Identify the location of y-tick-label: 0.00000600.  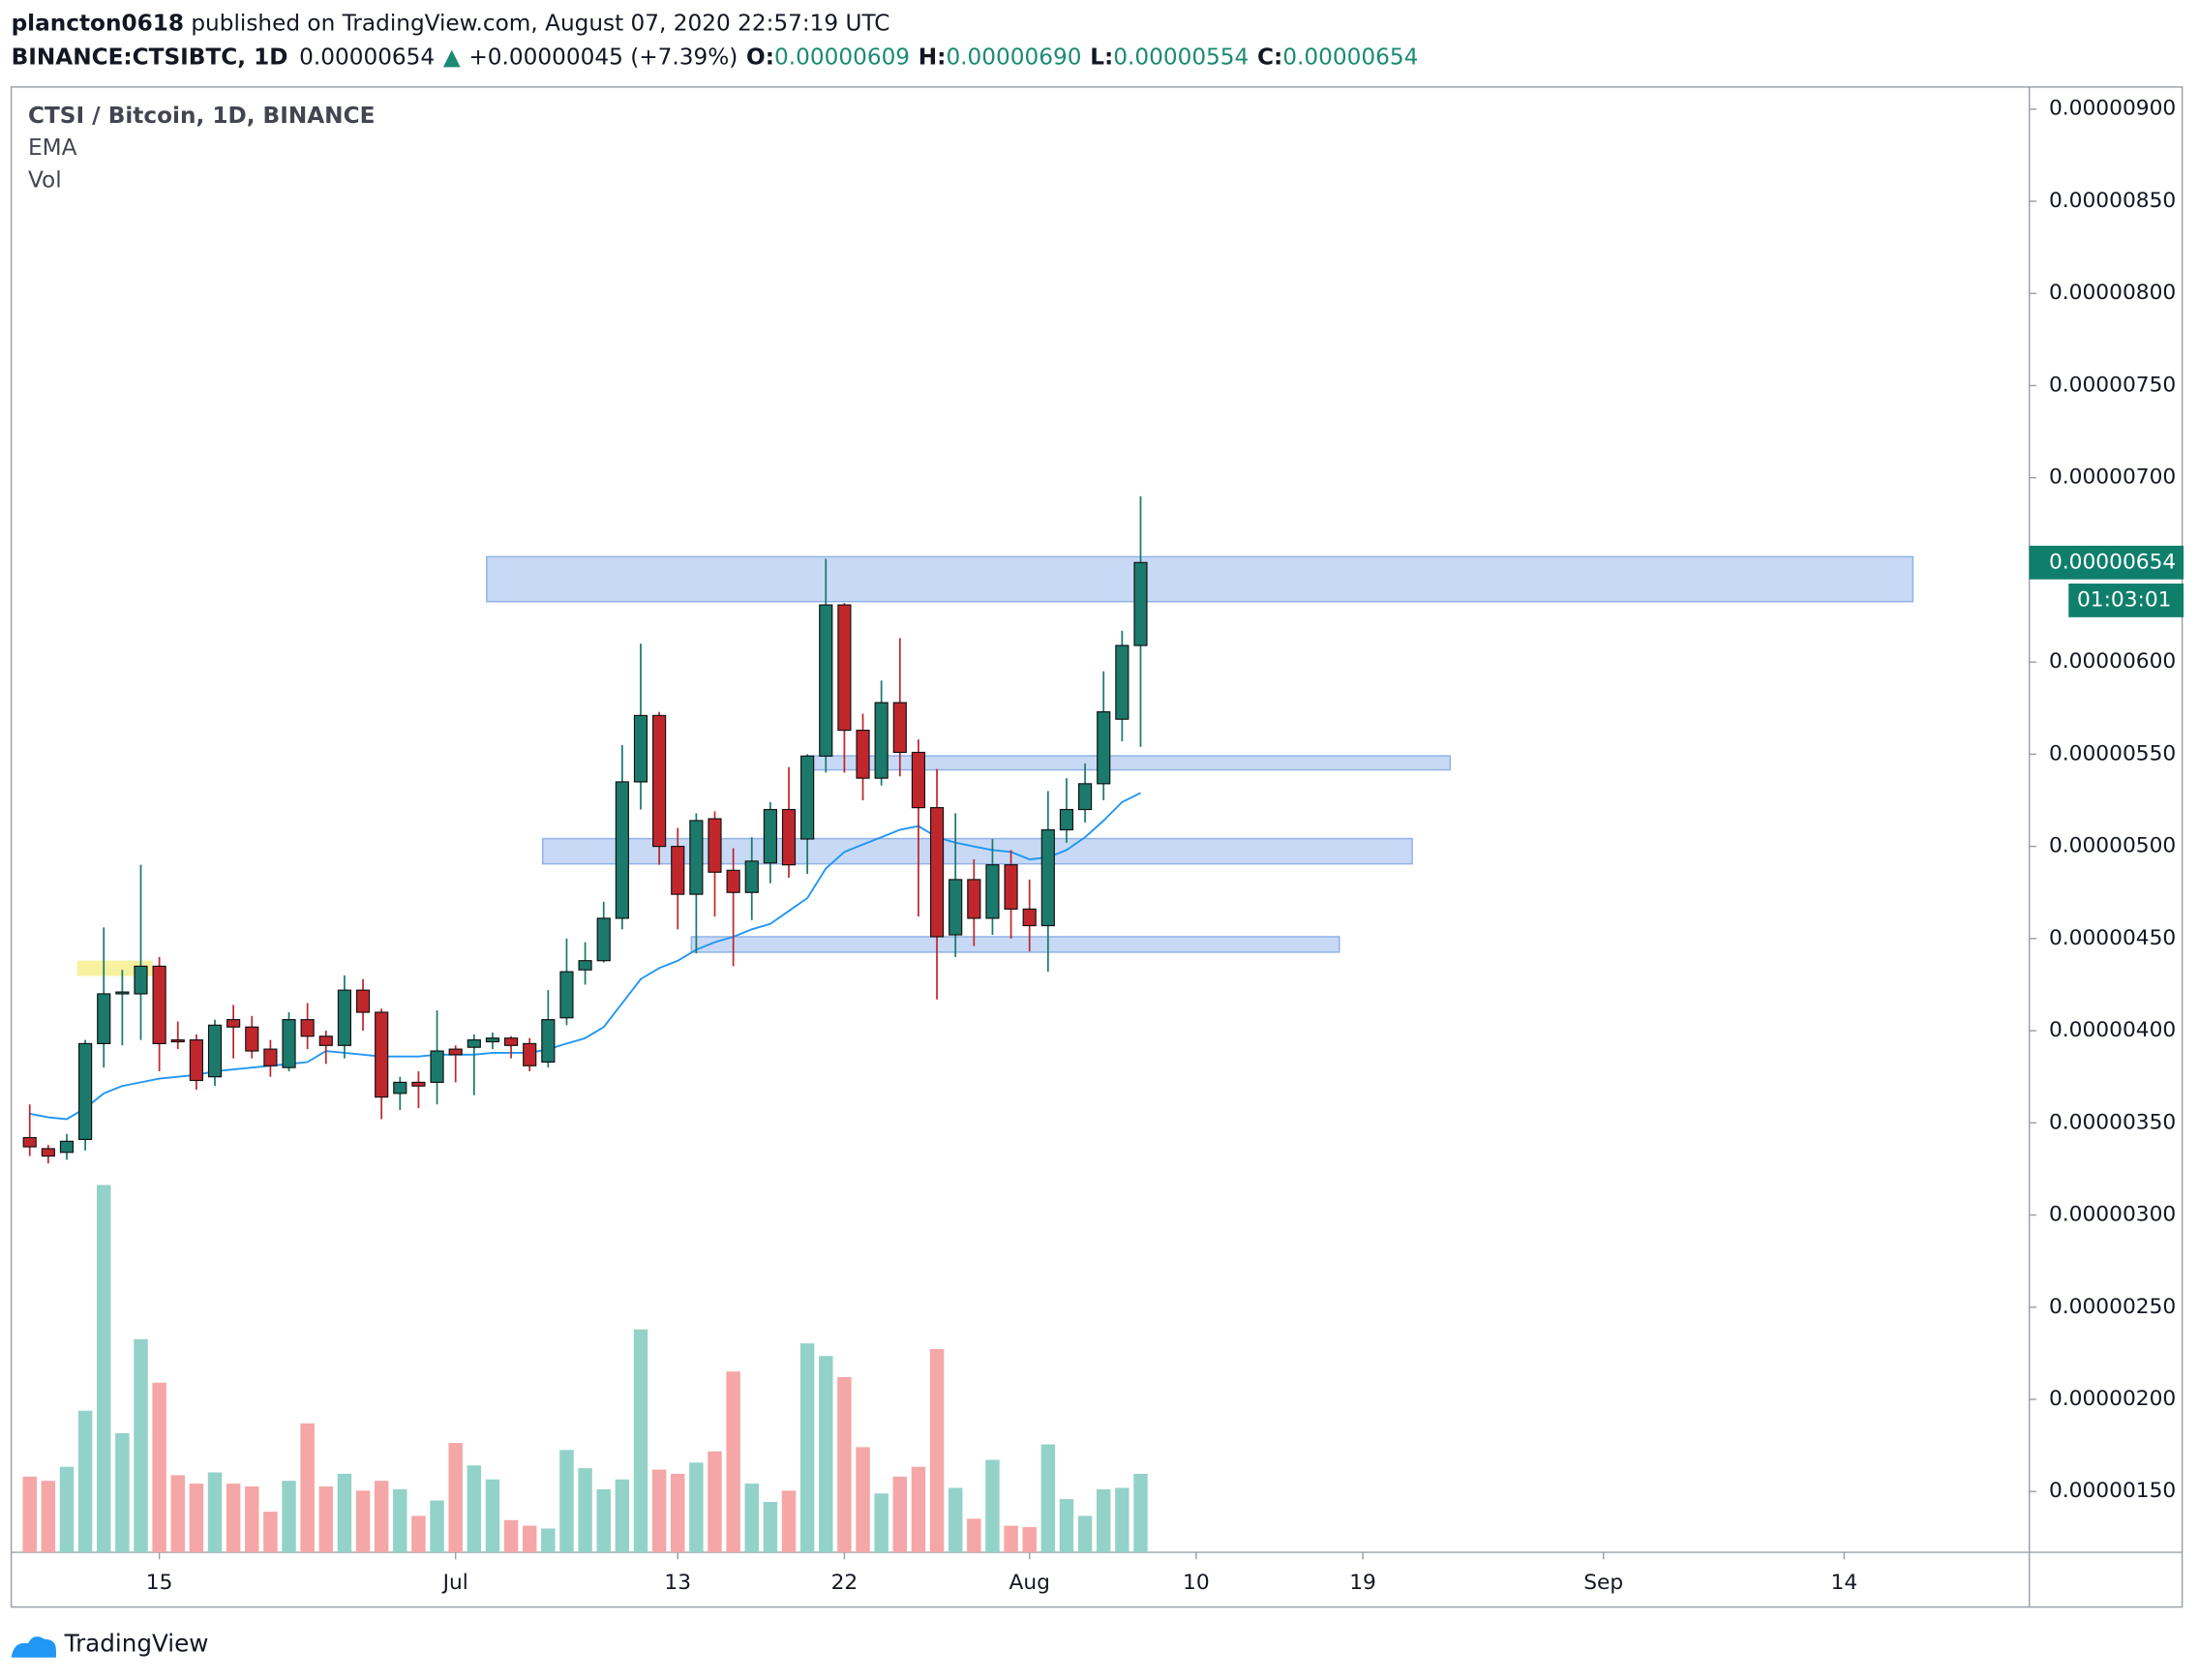
(2113, 662).